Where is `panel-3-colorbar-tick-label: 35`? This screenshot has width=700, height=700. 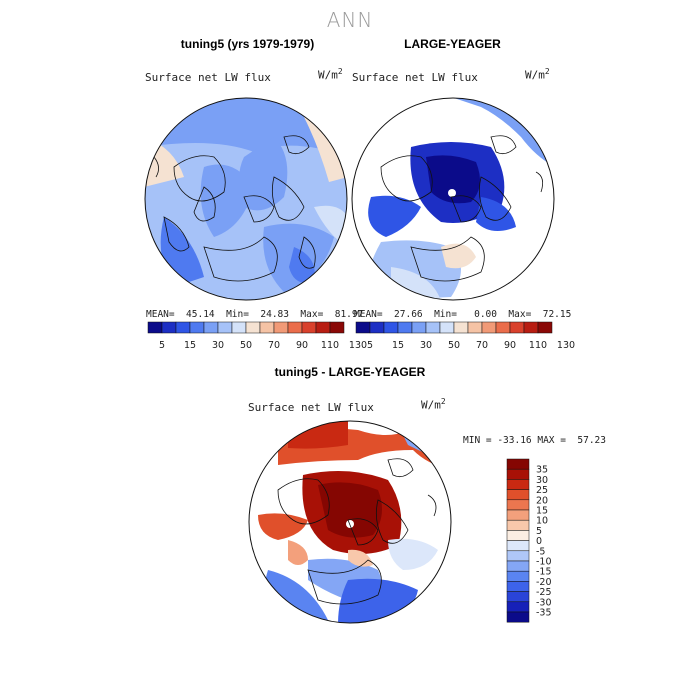
panel-3-colorbar-tick-label: 35 is located at coordinates (542, 470).